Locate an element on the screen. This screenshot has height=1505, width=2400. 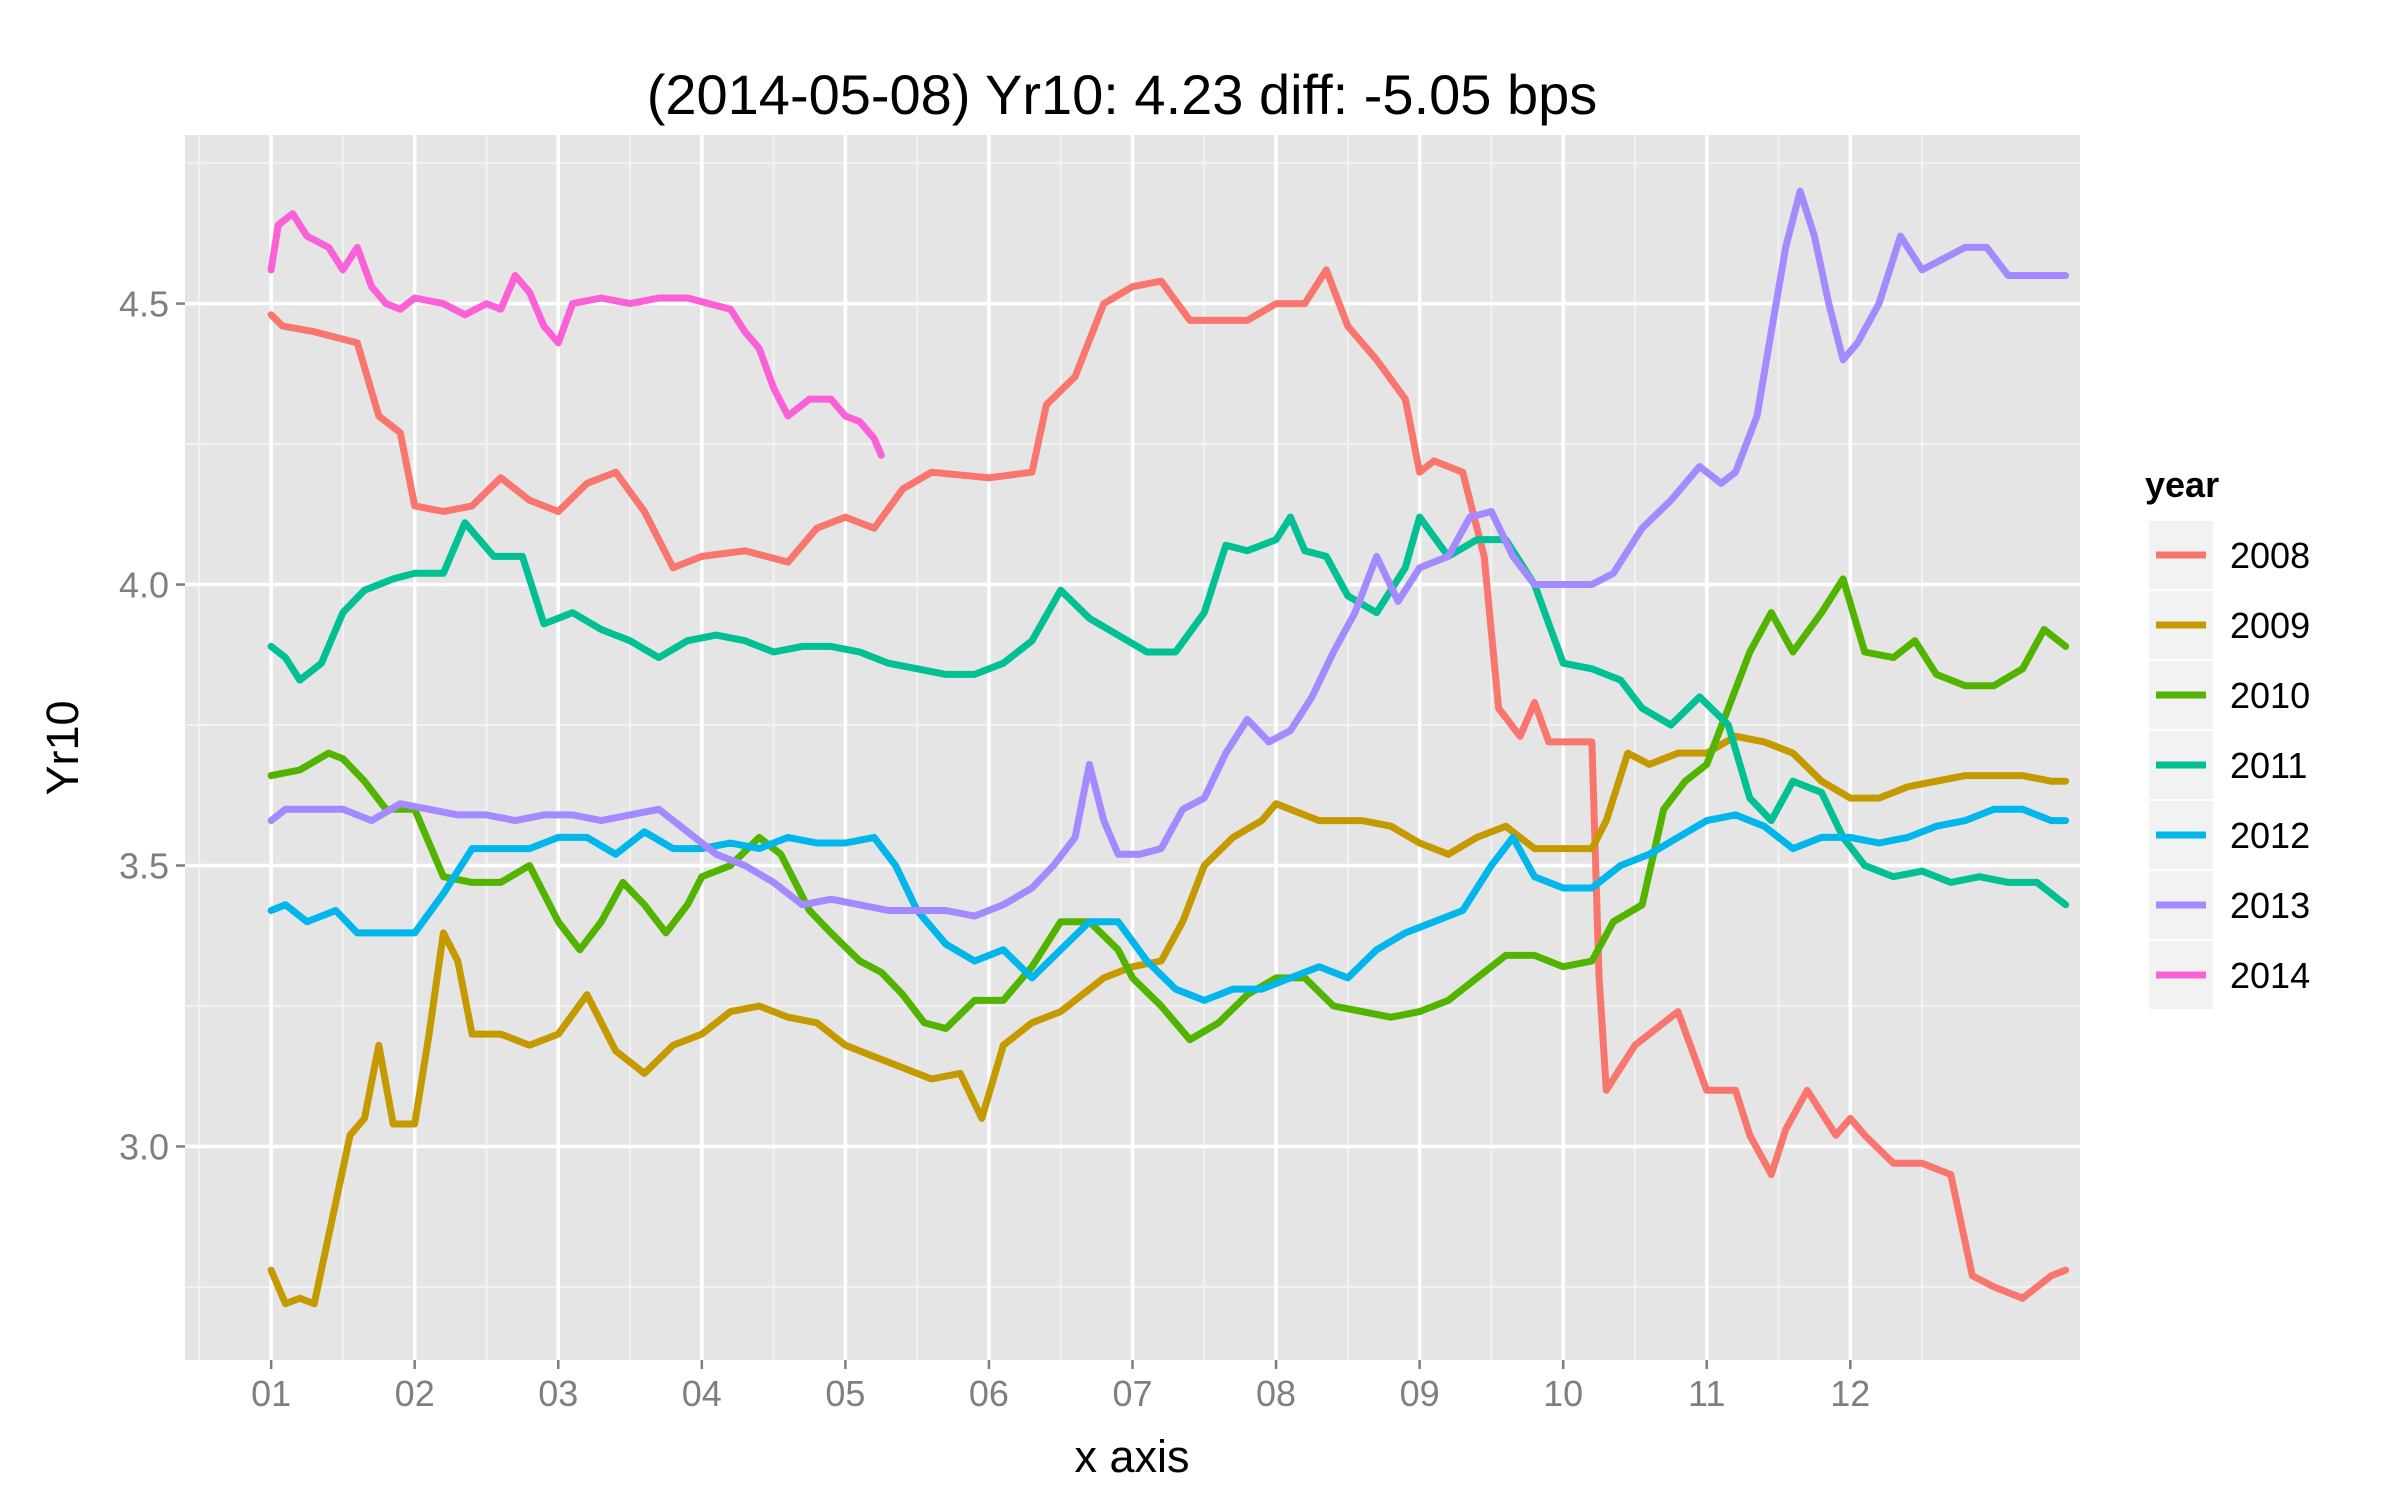
y-tick-label: 3.0 is located at coordinates (144, 1146).